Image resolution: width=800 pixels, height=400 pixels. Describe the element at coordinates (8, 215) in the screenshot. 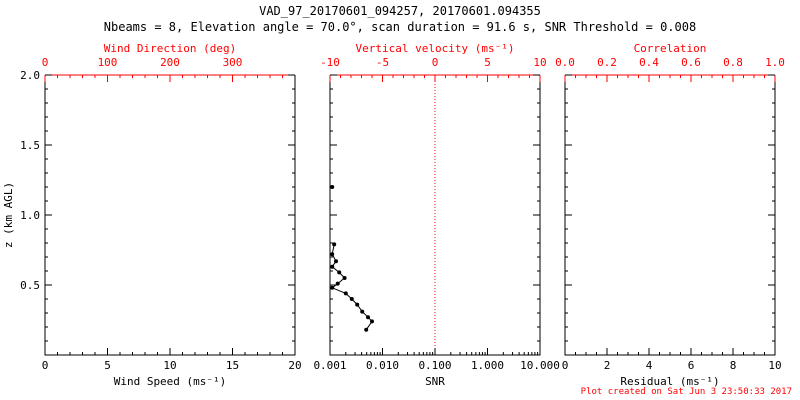

I see `z-axis-title: z (km AGL)` at that location.